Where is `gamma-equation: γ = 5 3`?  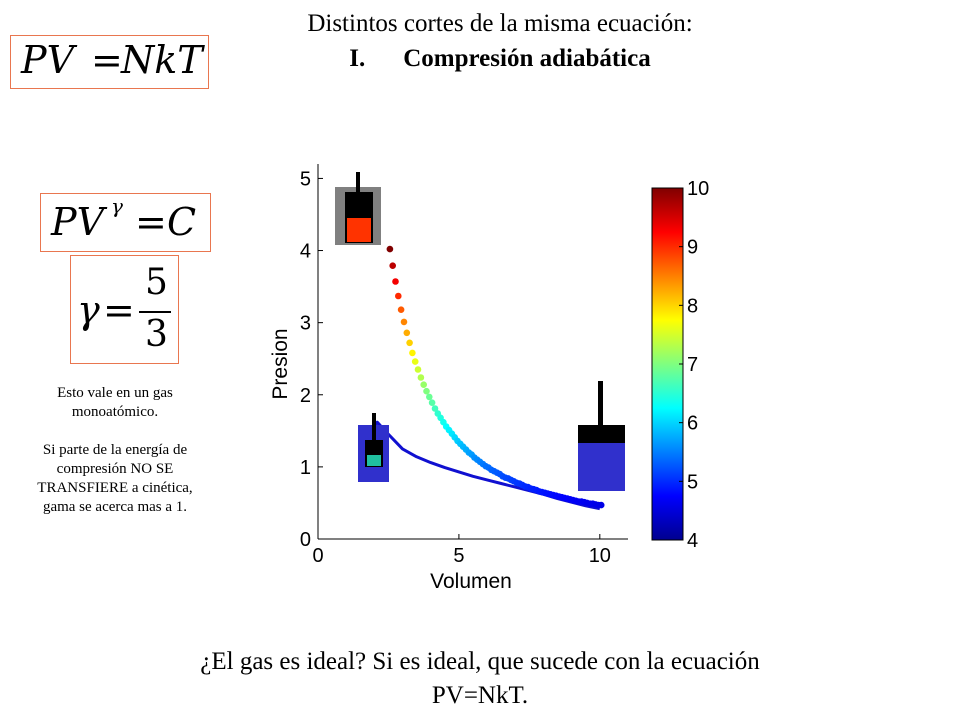 gamma-equation: γ = 5 3 is located at coordinates (124, 309).